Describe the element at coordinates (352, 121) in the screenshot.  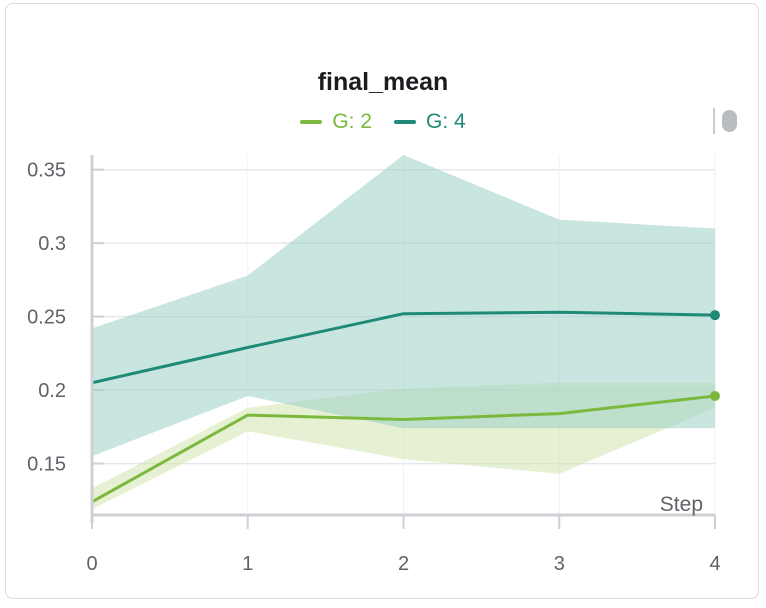
I see `legend-label-g2: G: 2` at that location.